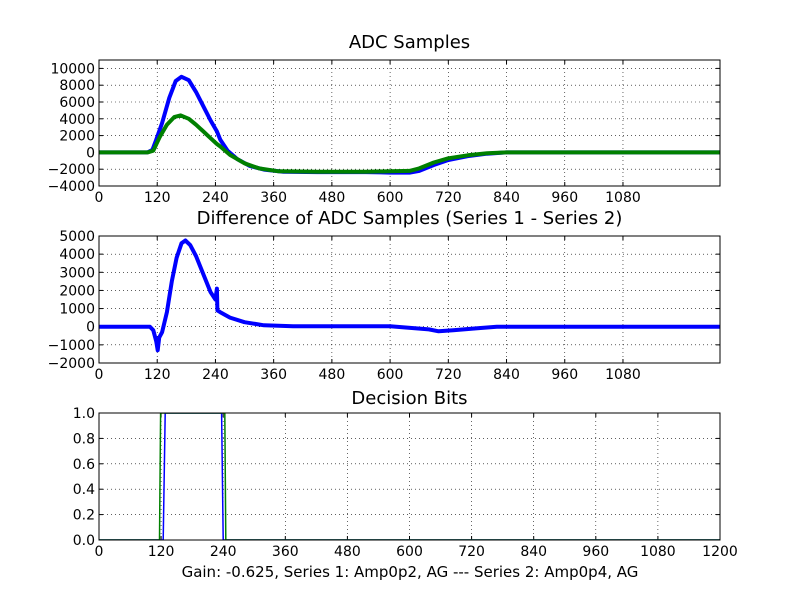 This screenshot has width=800, height=600. What do you see at coordinates (71, 187) in the screenshot?
I see `y-tick-label: −4000` at bounding box center [71, 187].